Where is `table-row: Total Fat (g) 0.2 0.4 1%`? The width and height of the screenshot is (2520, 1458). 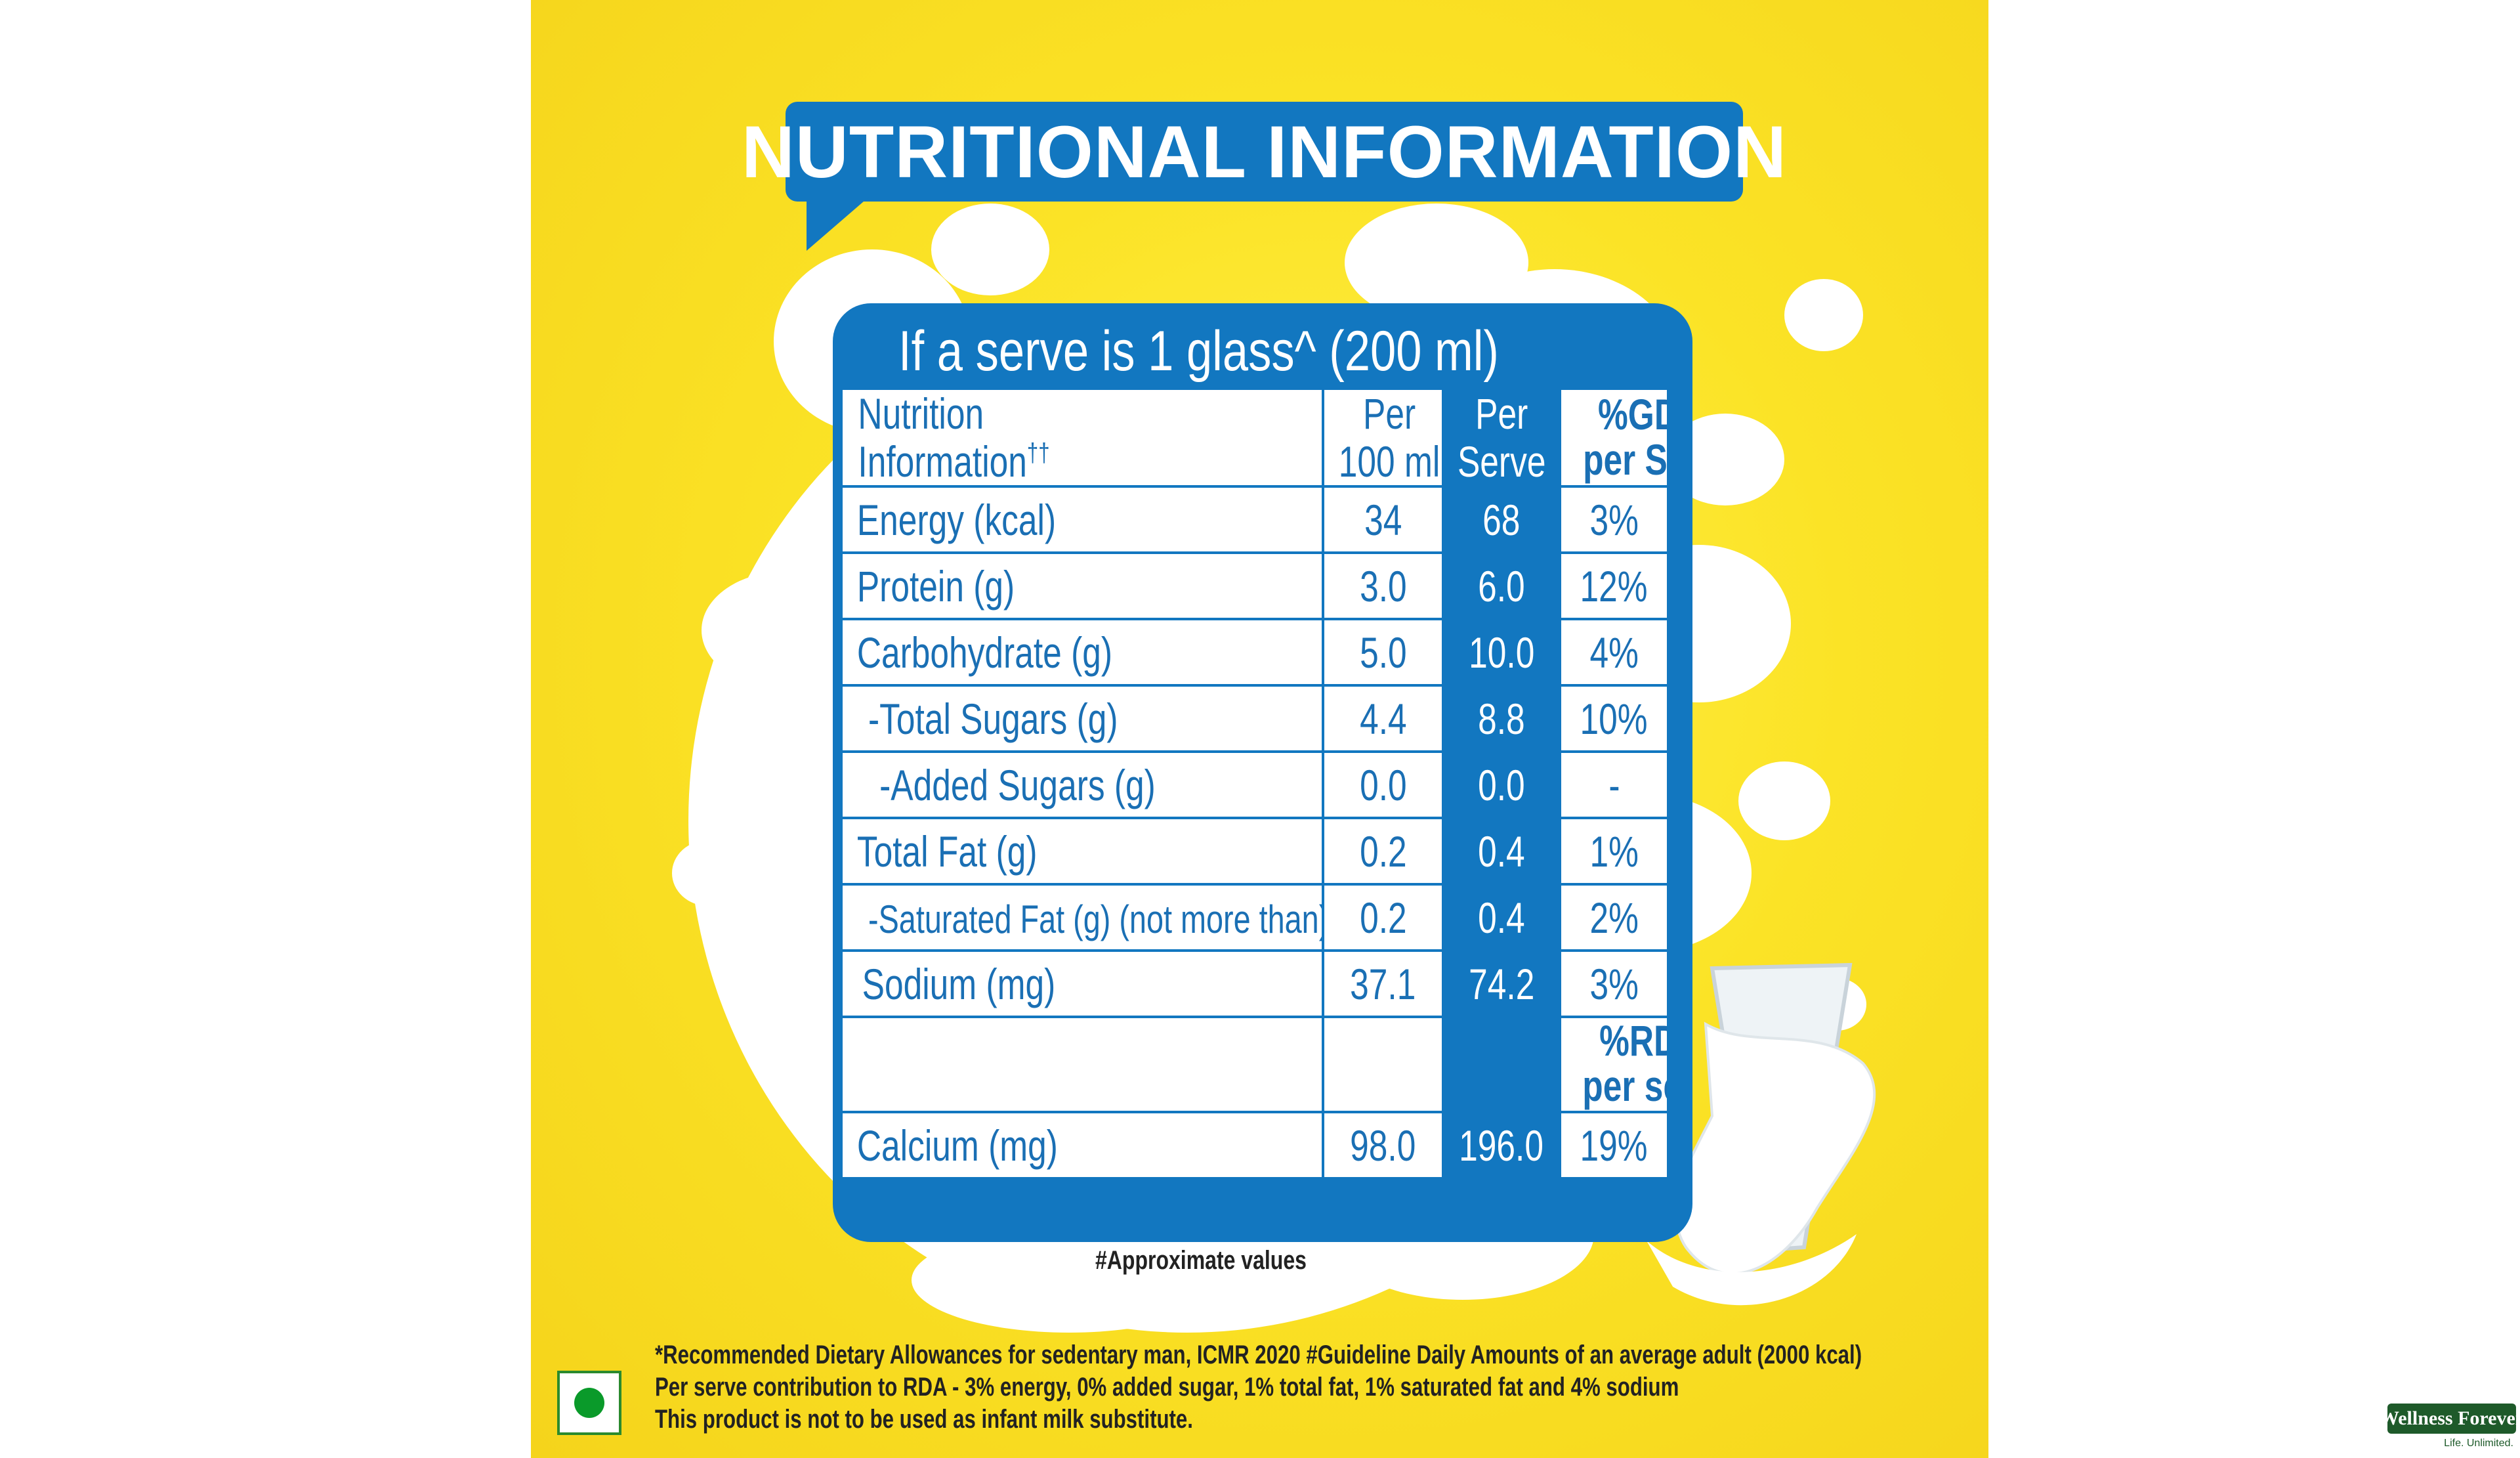
table-row: Total Fat (g) 0.2 0.4 1% is located at coordinates (1255, 852).